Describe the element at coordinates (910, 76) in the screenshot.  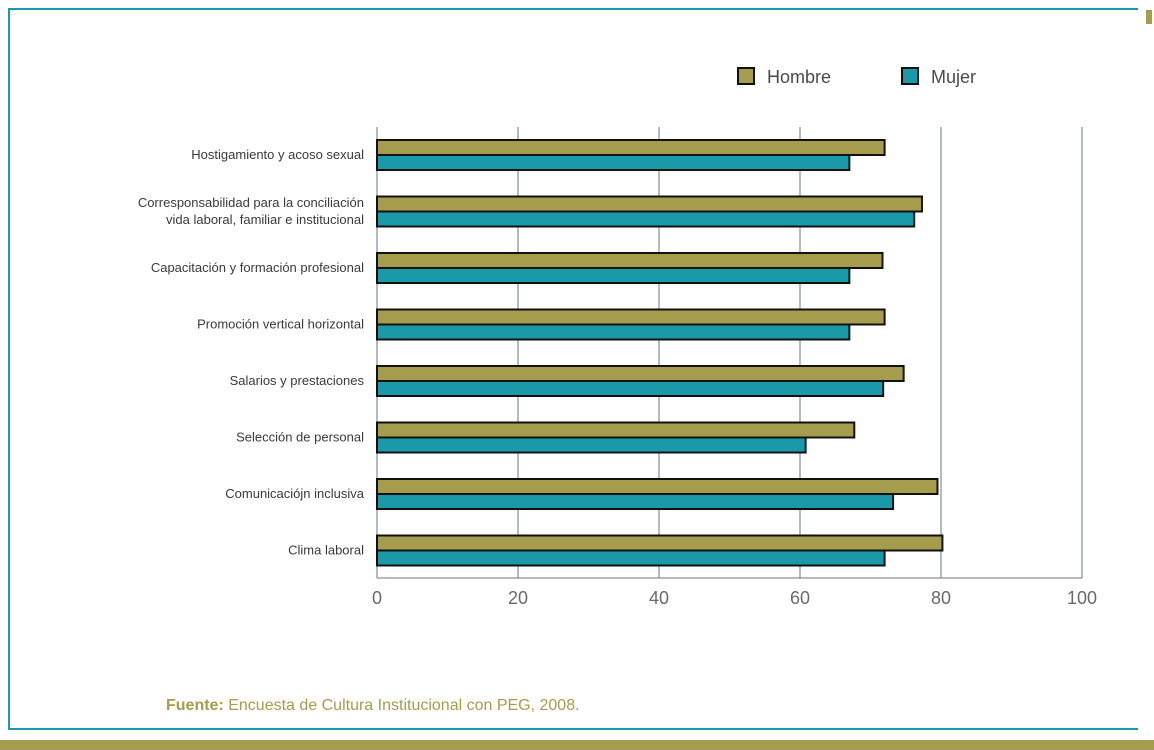
I see `legend-swatch-mujer` at that location.